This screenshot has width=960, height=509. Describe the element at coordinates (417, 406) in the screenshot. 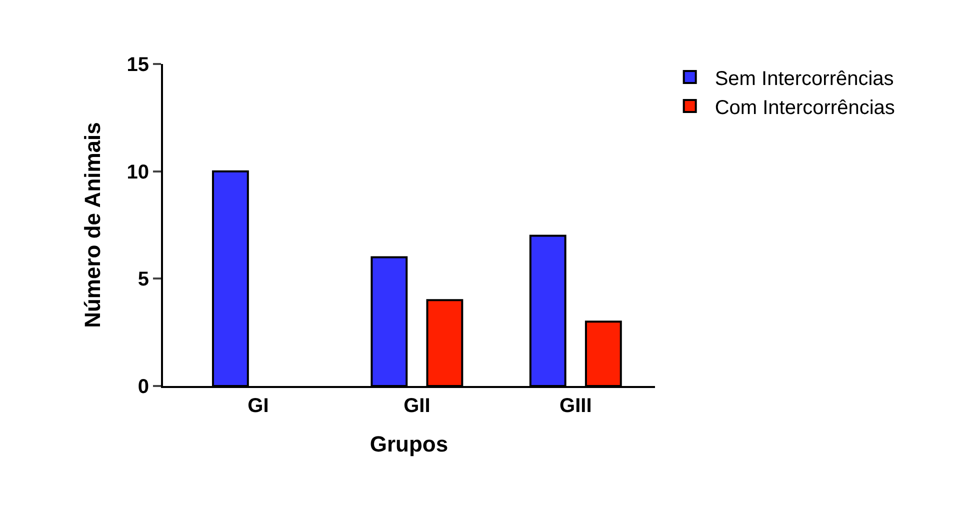

I see `x-tick-label: GII` at that location.